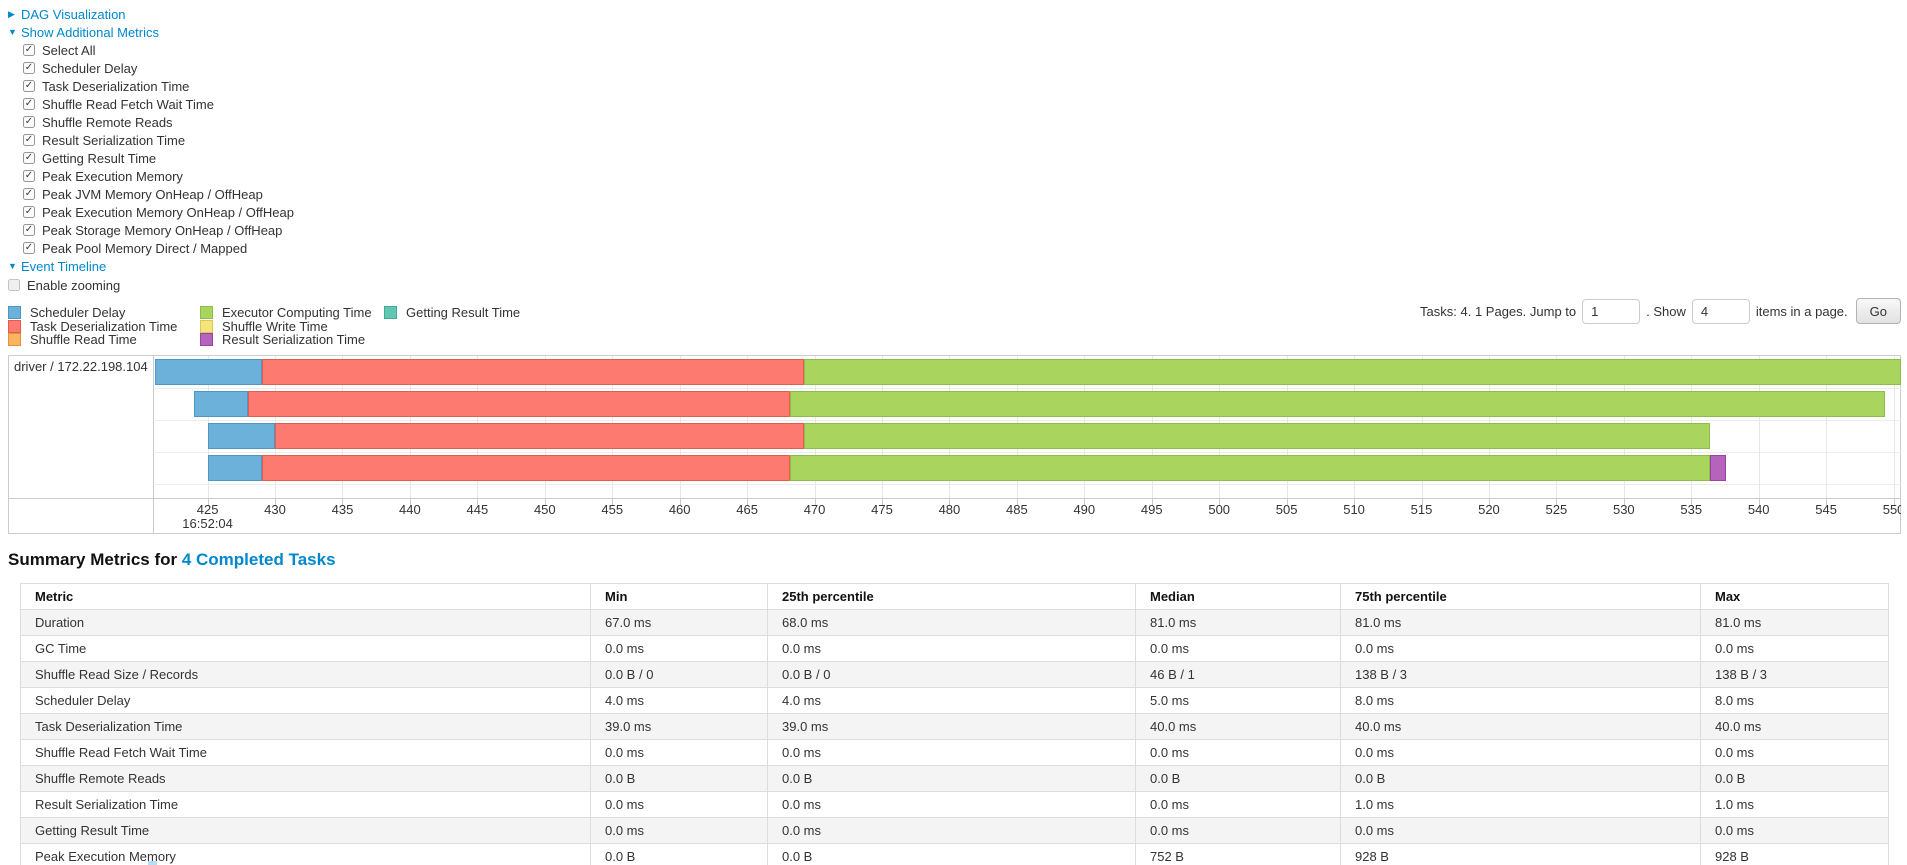 The height and width of the screenshot is (865, 1907). Describe the element at coordinates (953, 32) in the screenshot. I see `show-additional-metrics-toggle: ▼ Show Additional Metrics` at that location.